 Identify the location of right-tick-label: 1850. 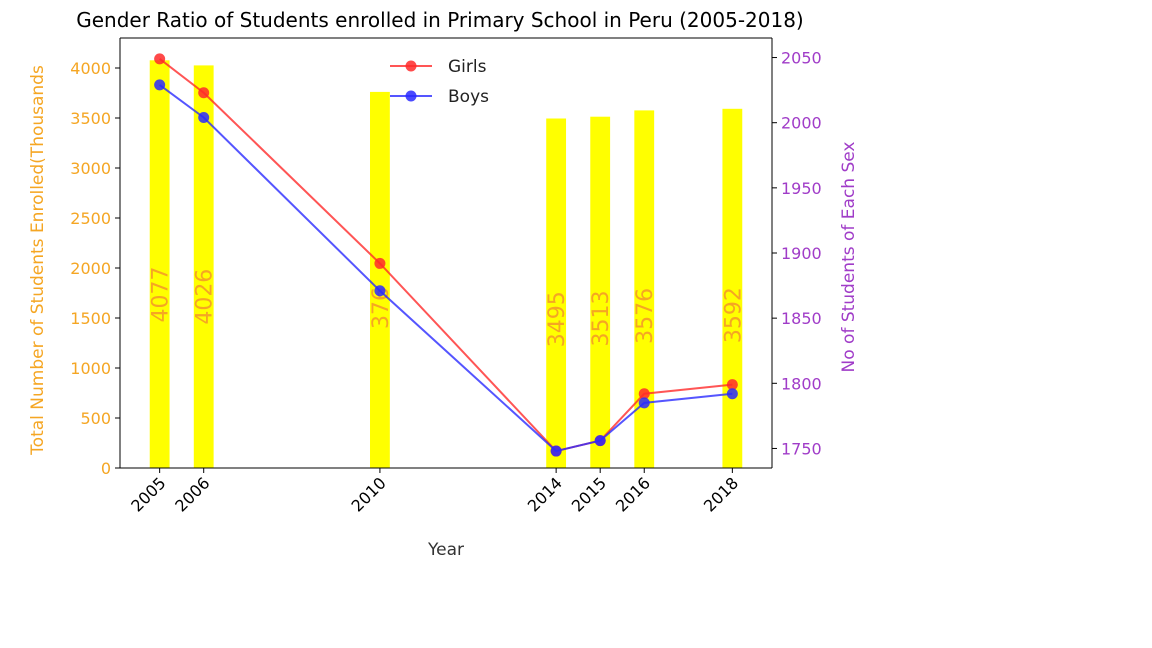
(801, 318).